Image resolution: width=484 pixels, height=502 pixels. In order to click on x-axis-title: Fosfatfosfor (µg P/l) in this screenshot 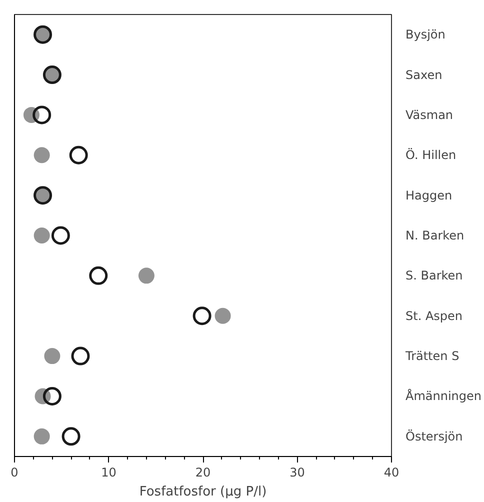, I will do `click(203, 492)`.